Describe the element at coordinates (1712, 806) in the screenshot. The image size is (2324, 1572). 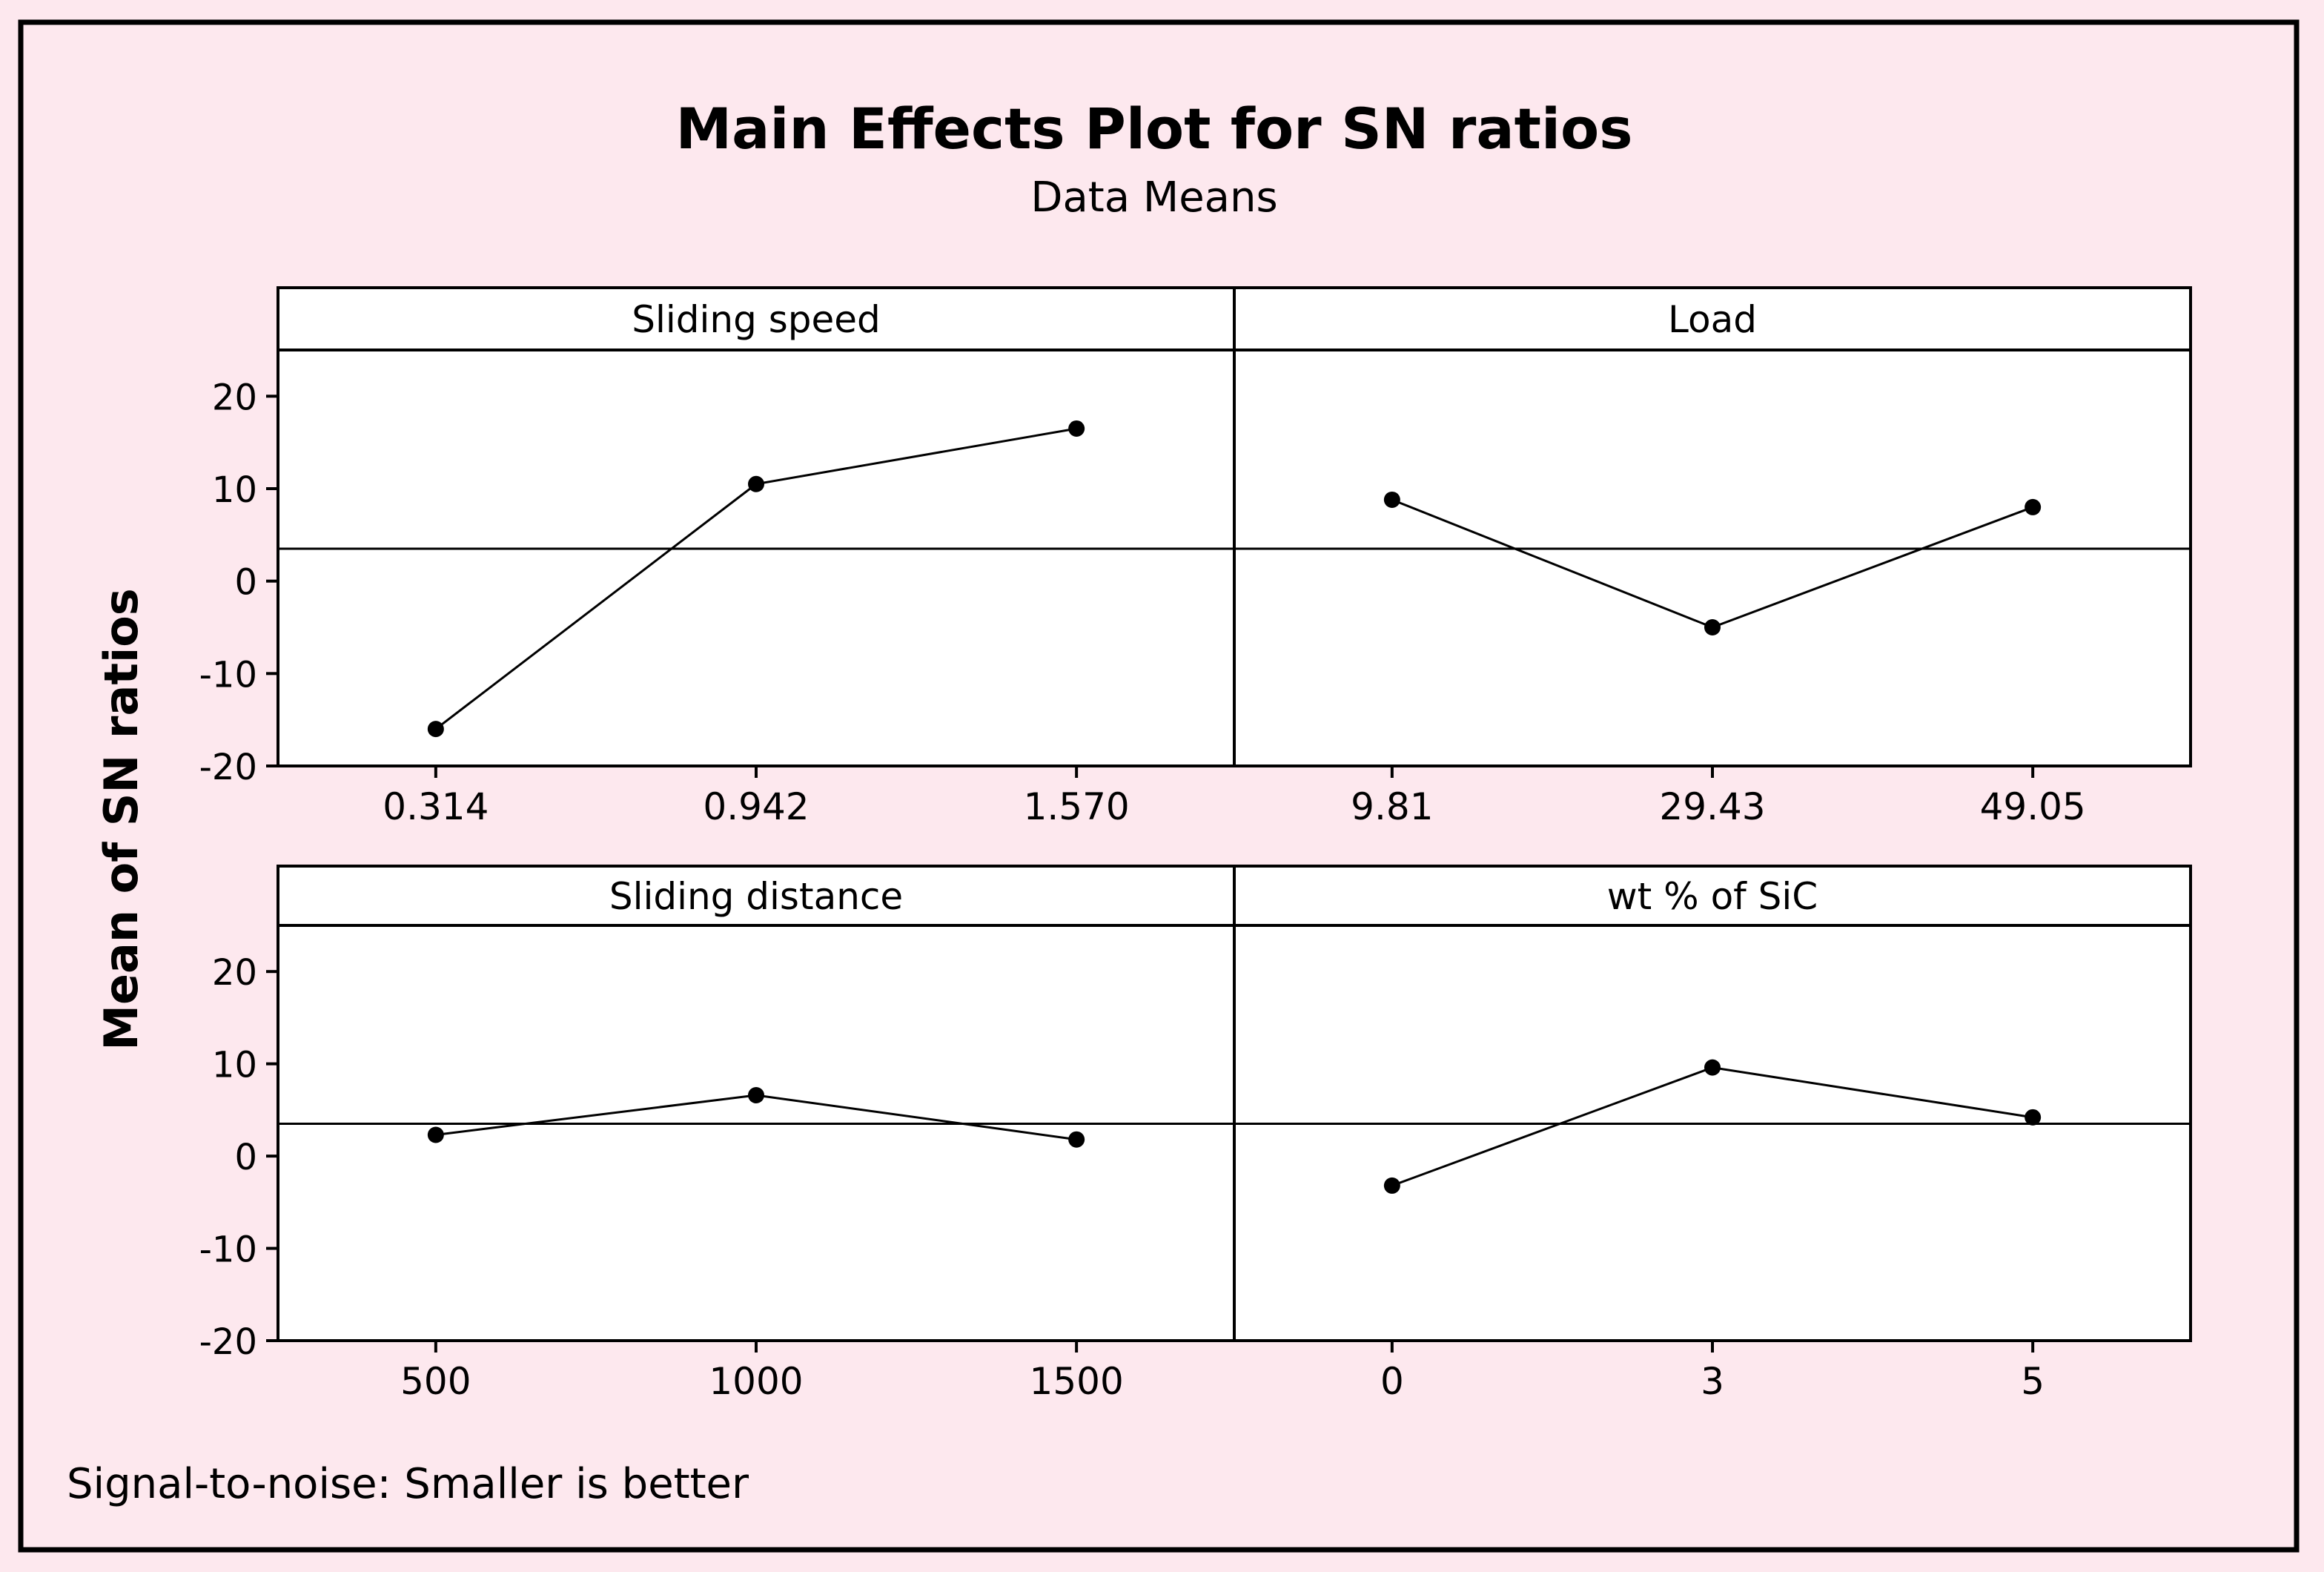
I see `x-tick-label: 29.43` at that location.